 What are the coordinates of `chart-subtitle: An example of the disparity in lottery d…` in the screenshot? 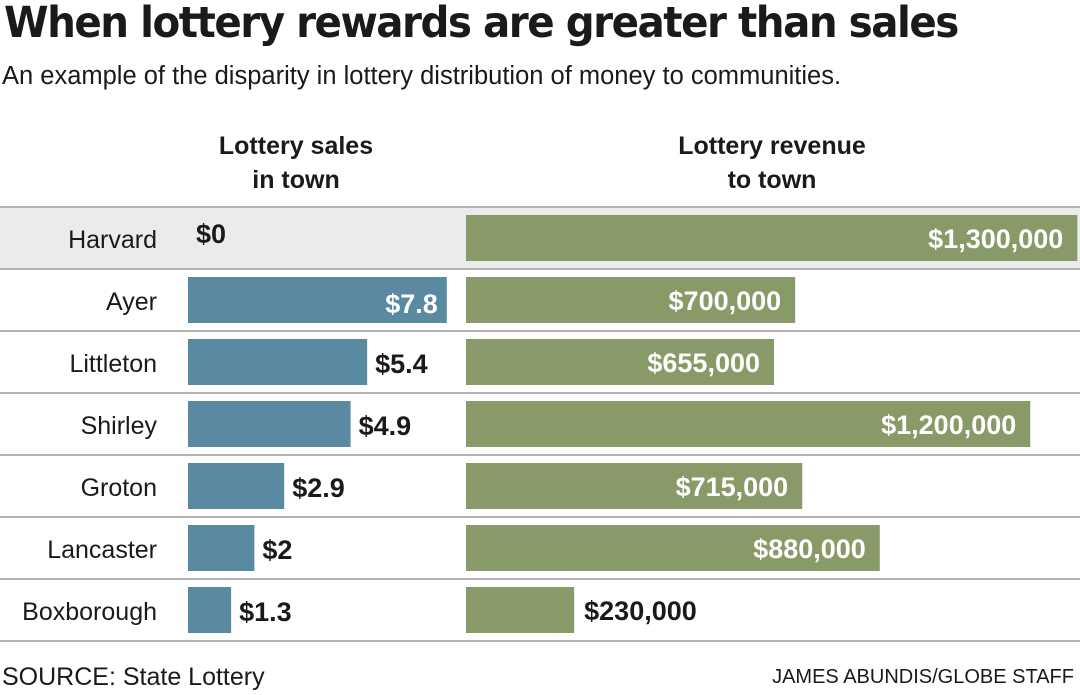 It's located at (422, 76).